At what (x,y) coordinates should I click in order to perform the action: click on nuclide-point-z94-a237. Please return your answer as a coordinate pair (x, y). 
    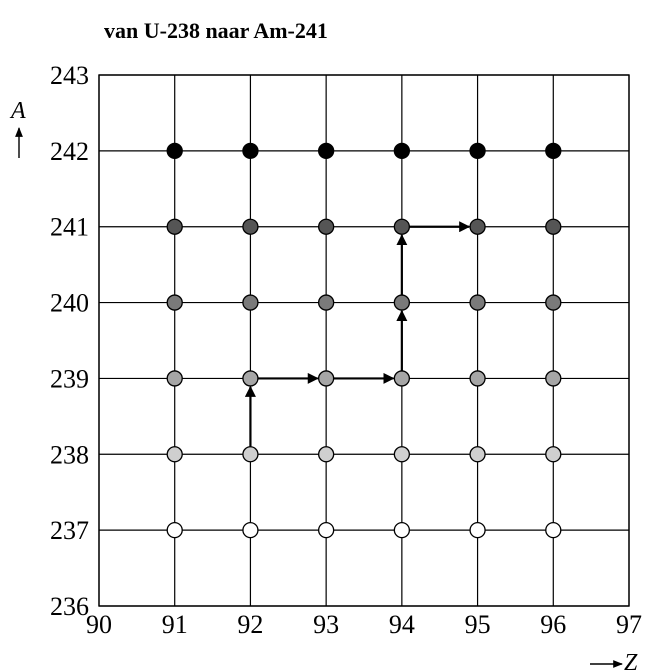
    Looking at the image, I should click on (402, 530).